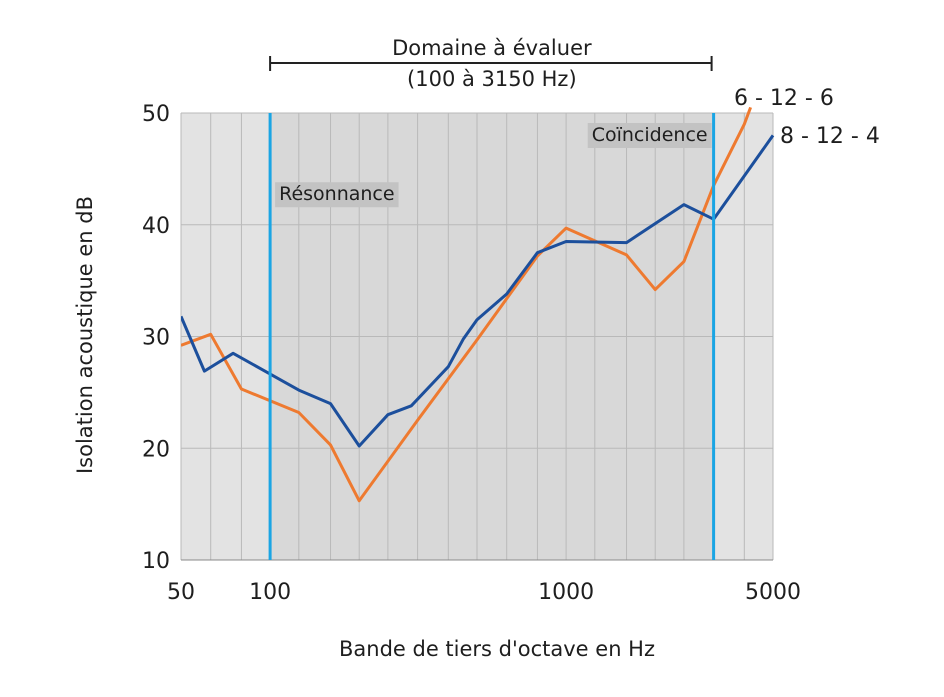 The height and width of the screenshot is (697, 944). I want to click on region-label-text: Coïncidence, so click(650, 135).